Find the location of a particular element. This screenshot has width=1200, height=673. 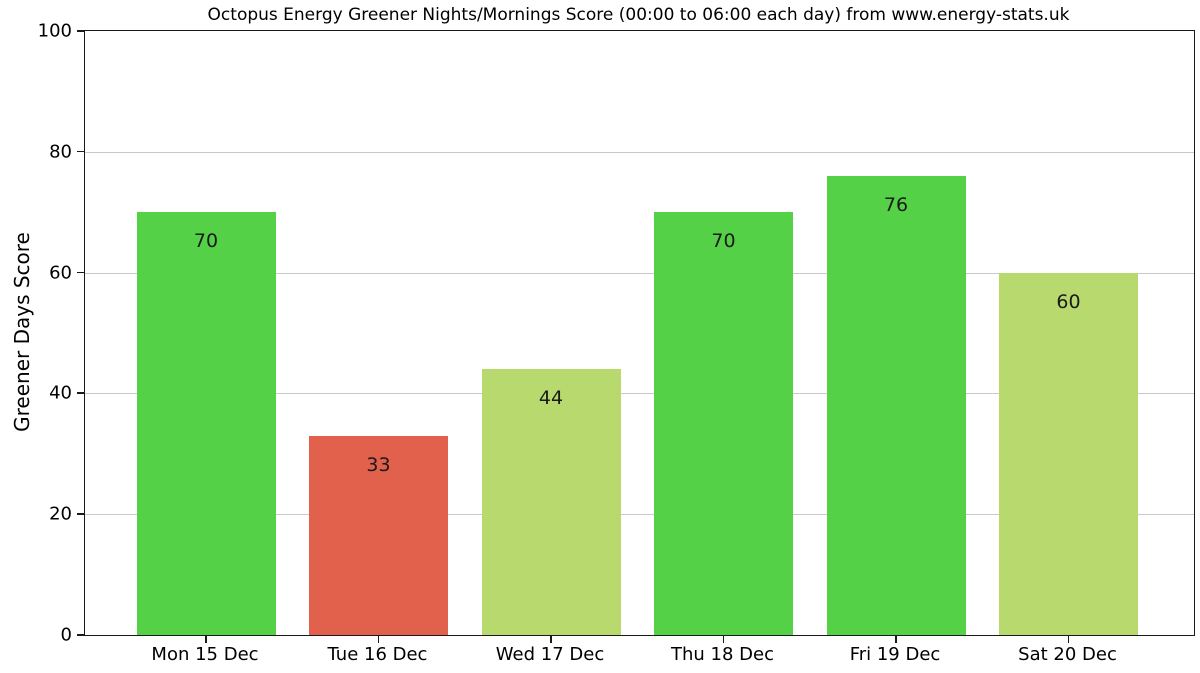

bar-wed-17-dec: 44 is located at coordinates (551, 502).